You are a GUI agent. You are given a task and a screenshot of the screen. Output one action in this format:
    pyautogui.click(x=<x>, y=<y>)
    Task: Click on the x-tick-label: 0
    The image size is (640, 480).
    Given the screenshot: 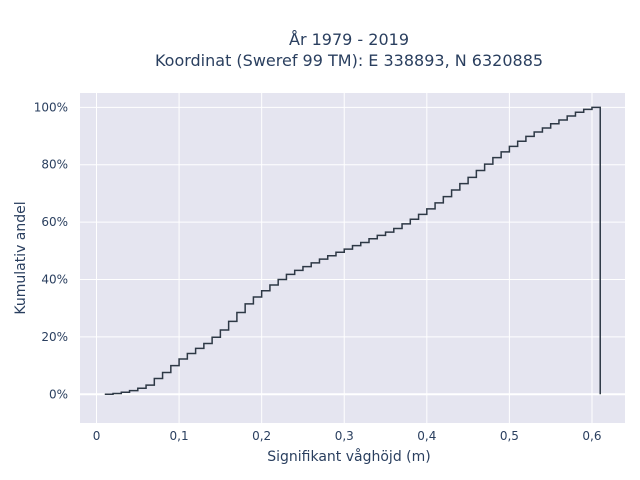 What is the action you would take?
    pyautogui.click(x=97, y=436)
    